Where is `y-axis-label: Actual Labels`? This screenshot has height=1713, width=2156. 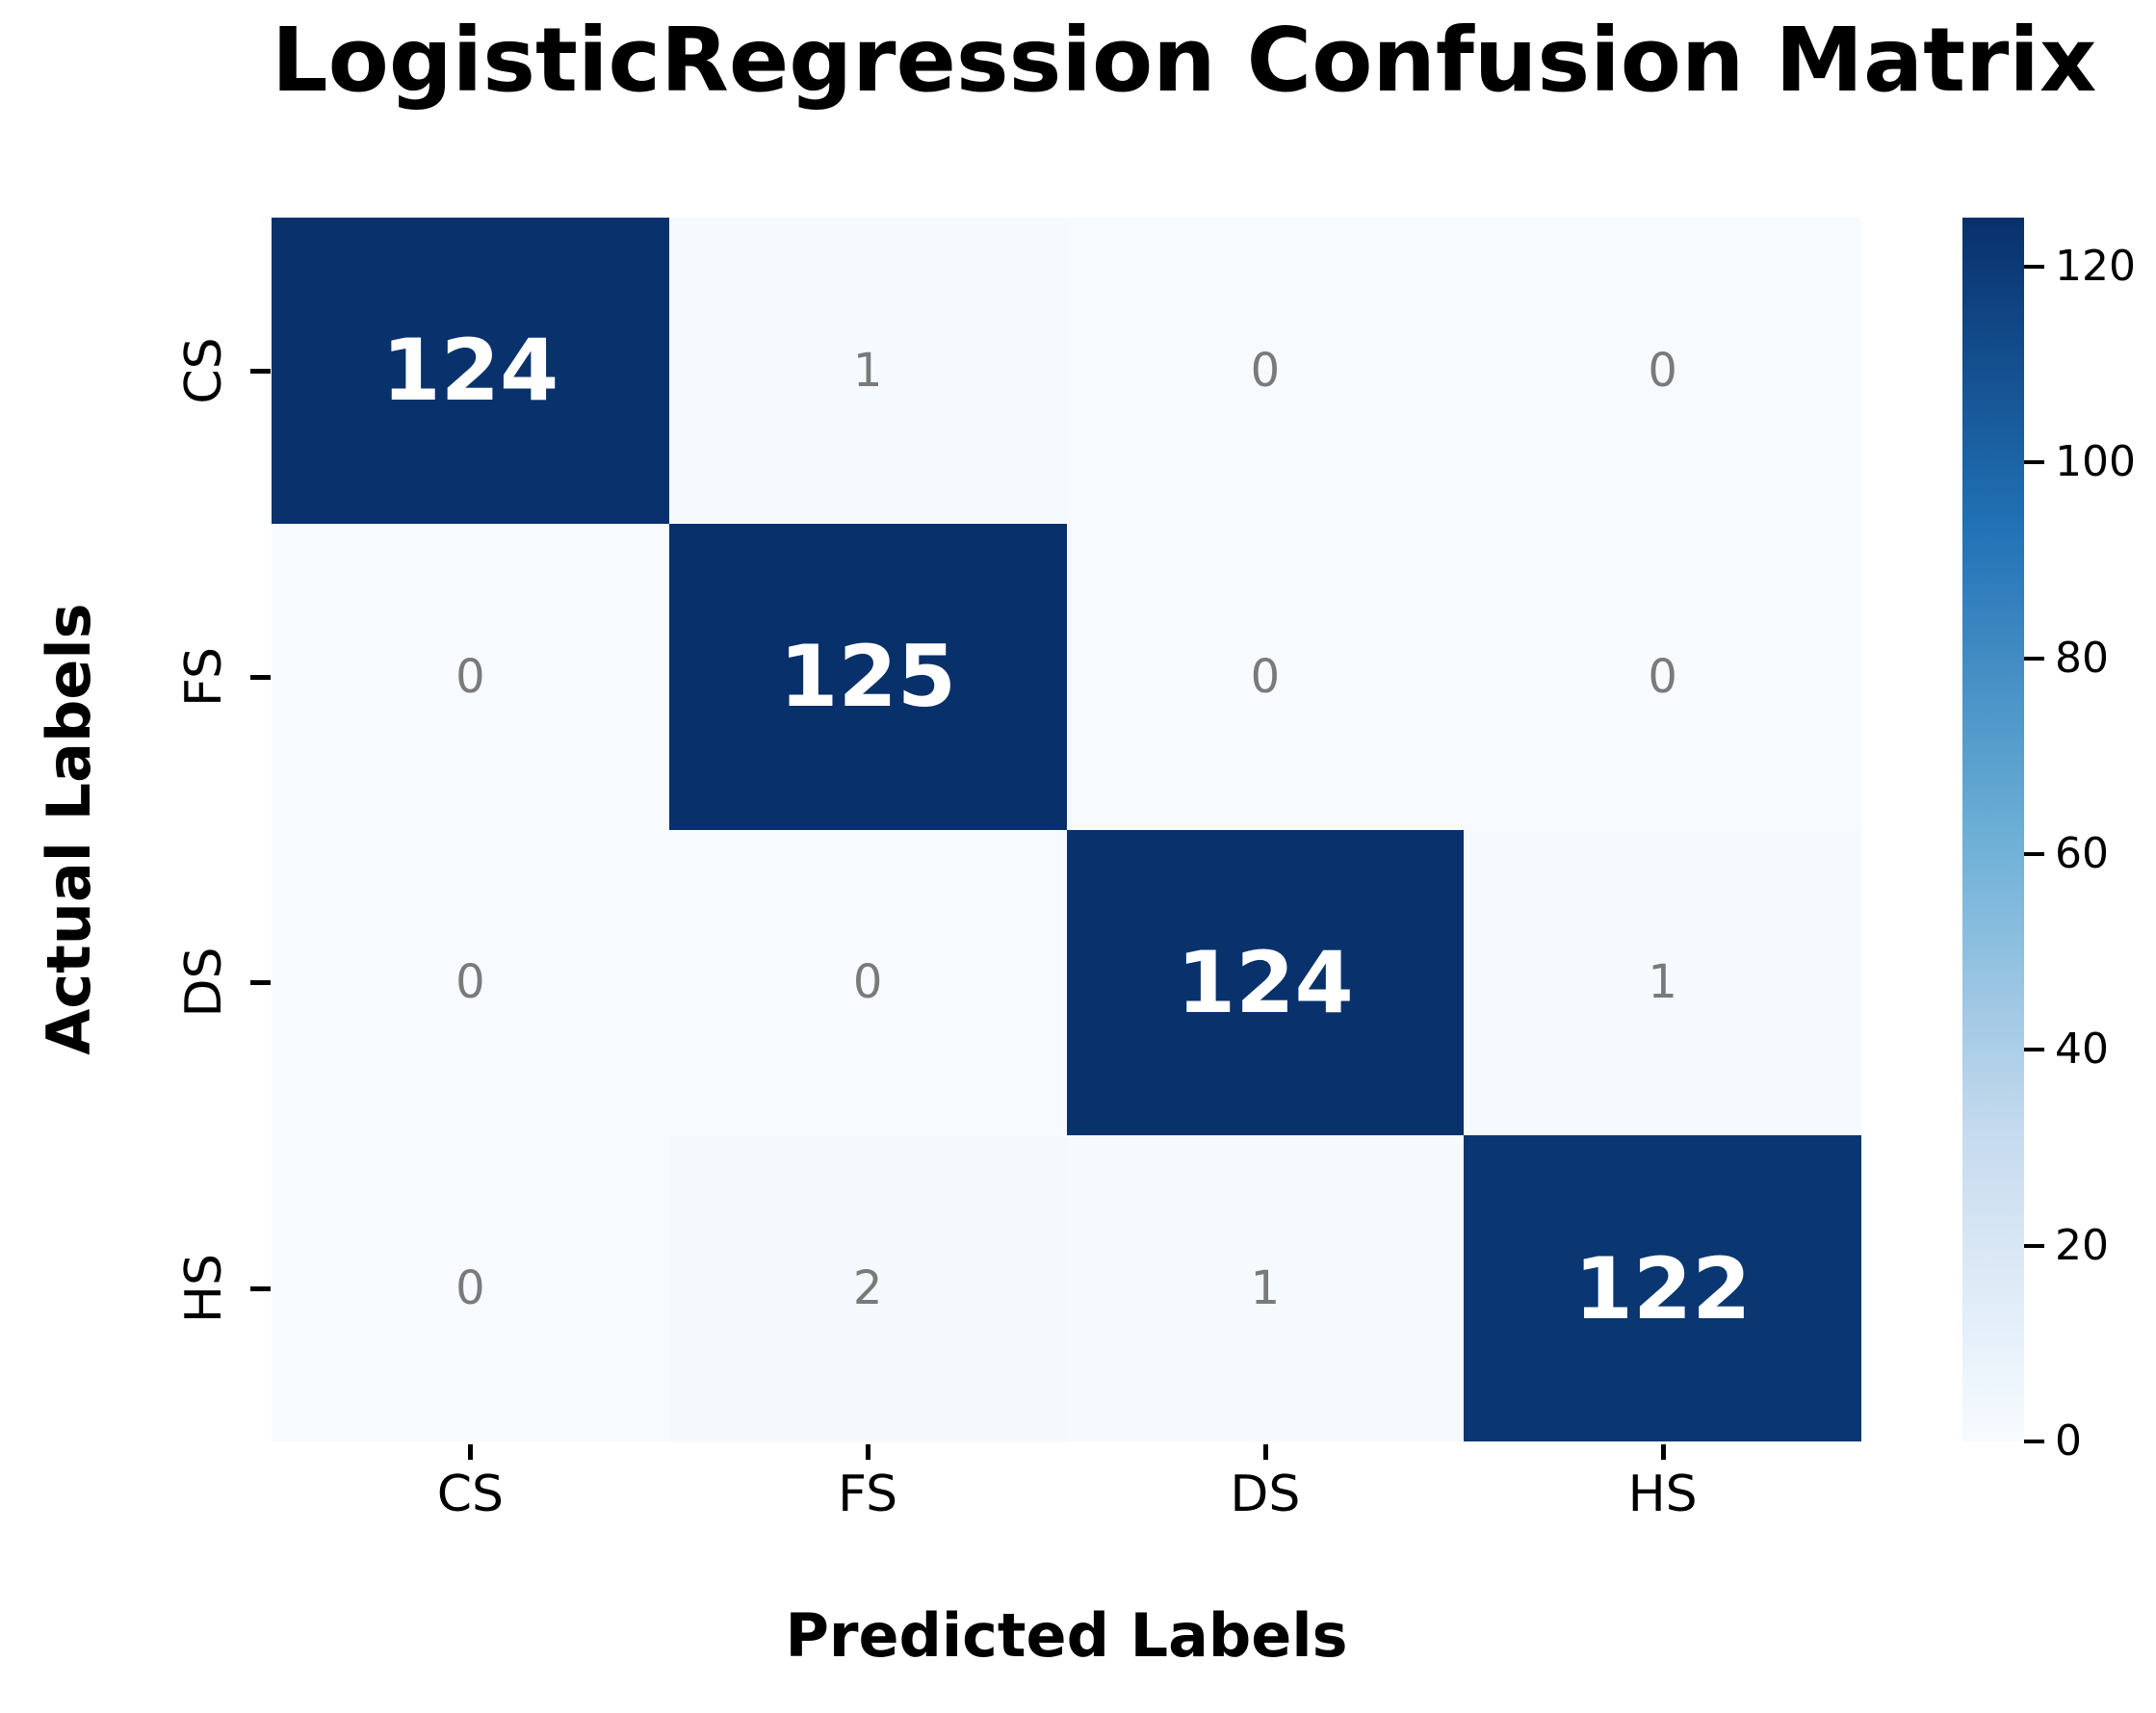 y-axis-label: Actual Labels is located at coordinates (69, 829).